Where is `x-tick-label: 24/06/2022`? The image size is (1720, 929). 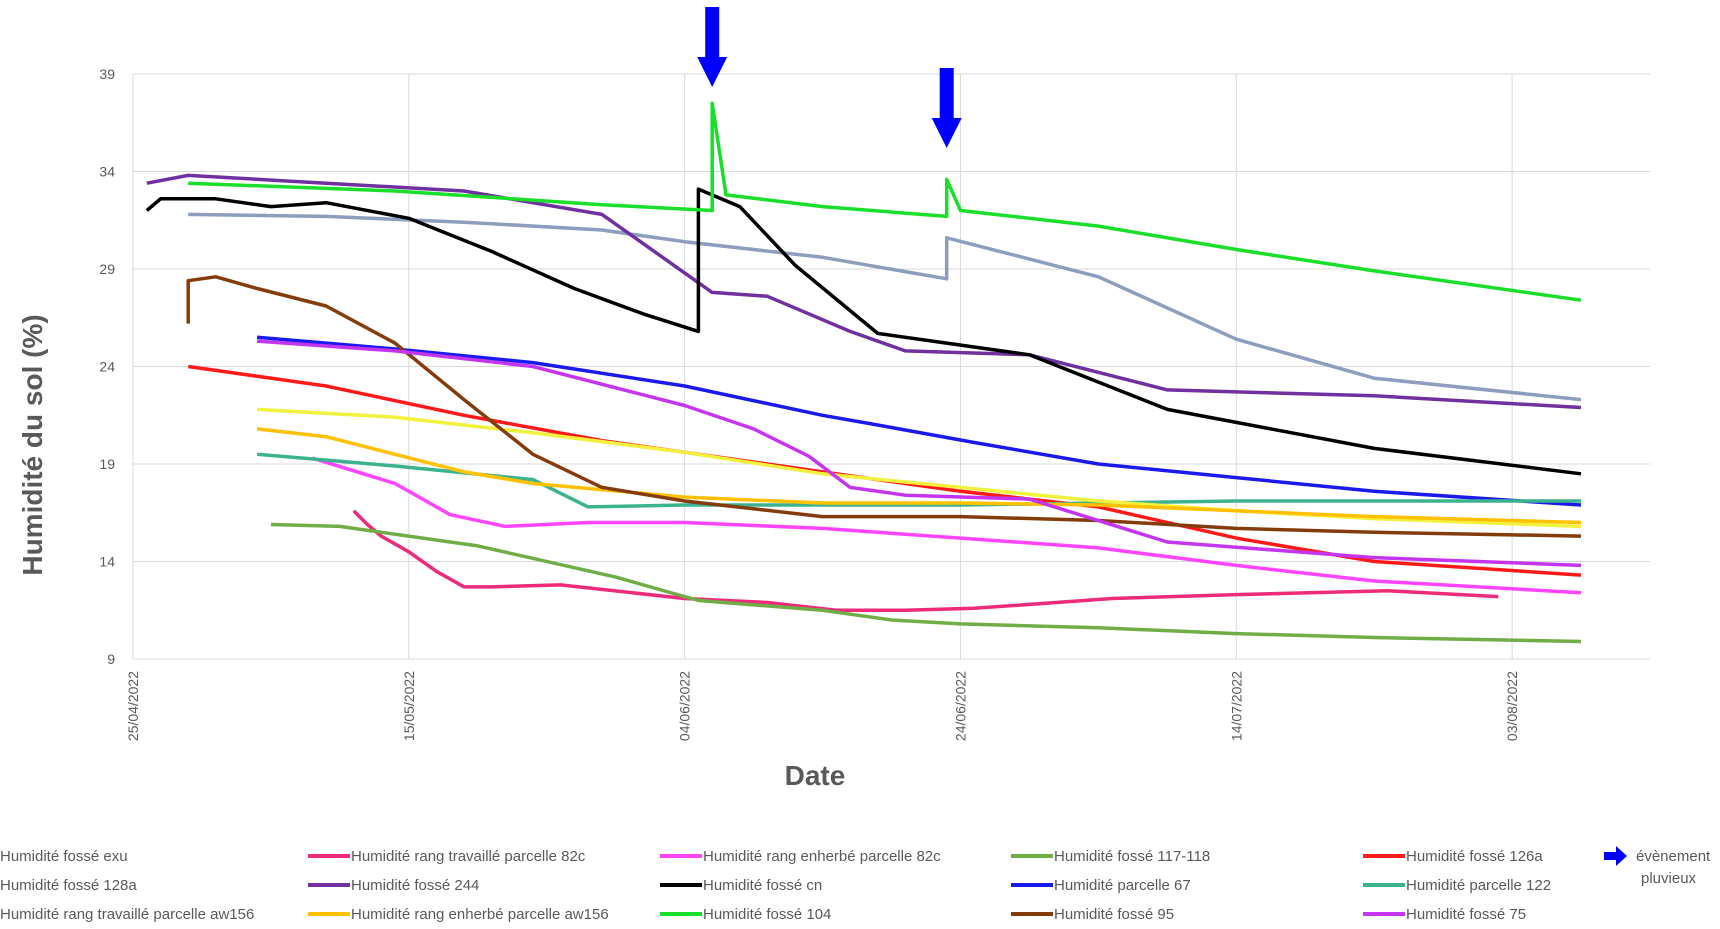 x-tick-label: 24/06/2022 is located at coordinates (960, 706).